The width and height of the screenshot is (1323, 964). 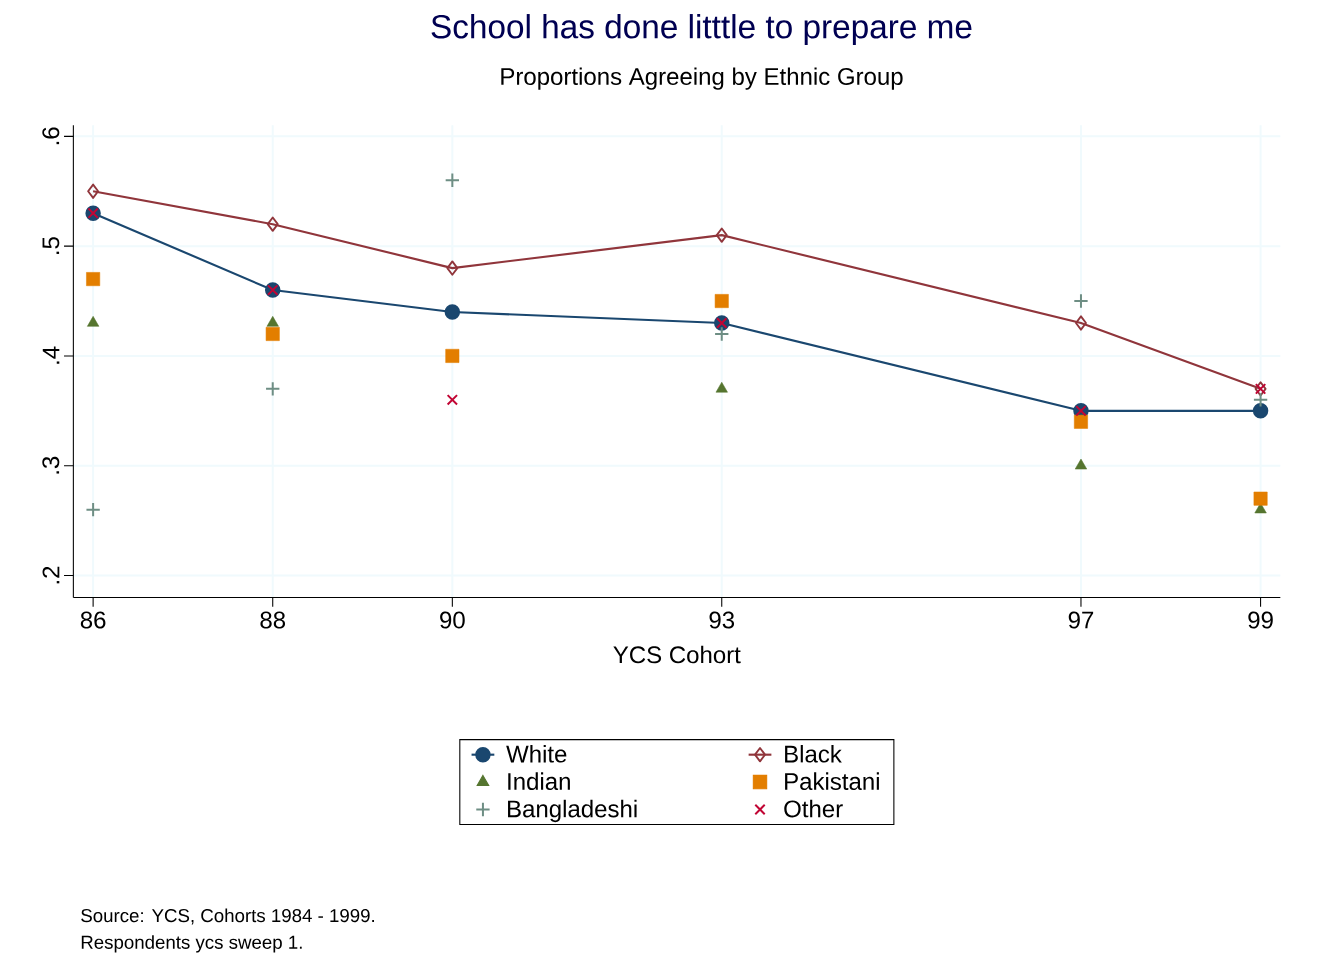 I want to click on legend-label: Bangladeshi, so click(x=572, y=811).